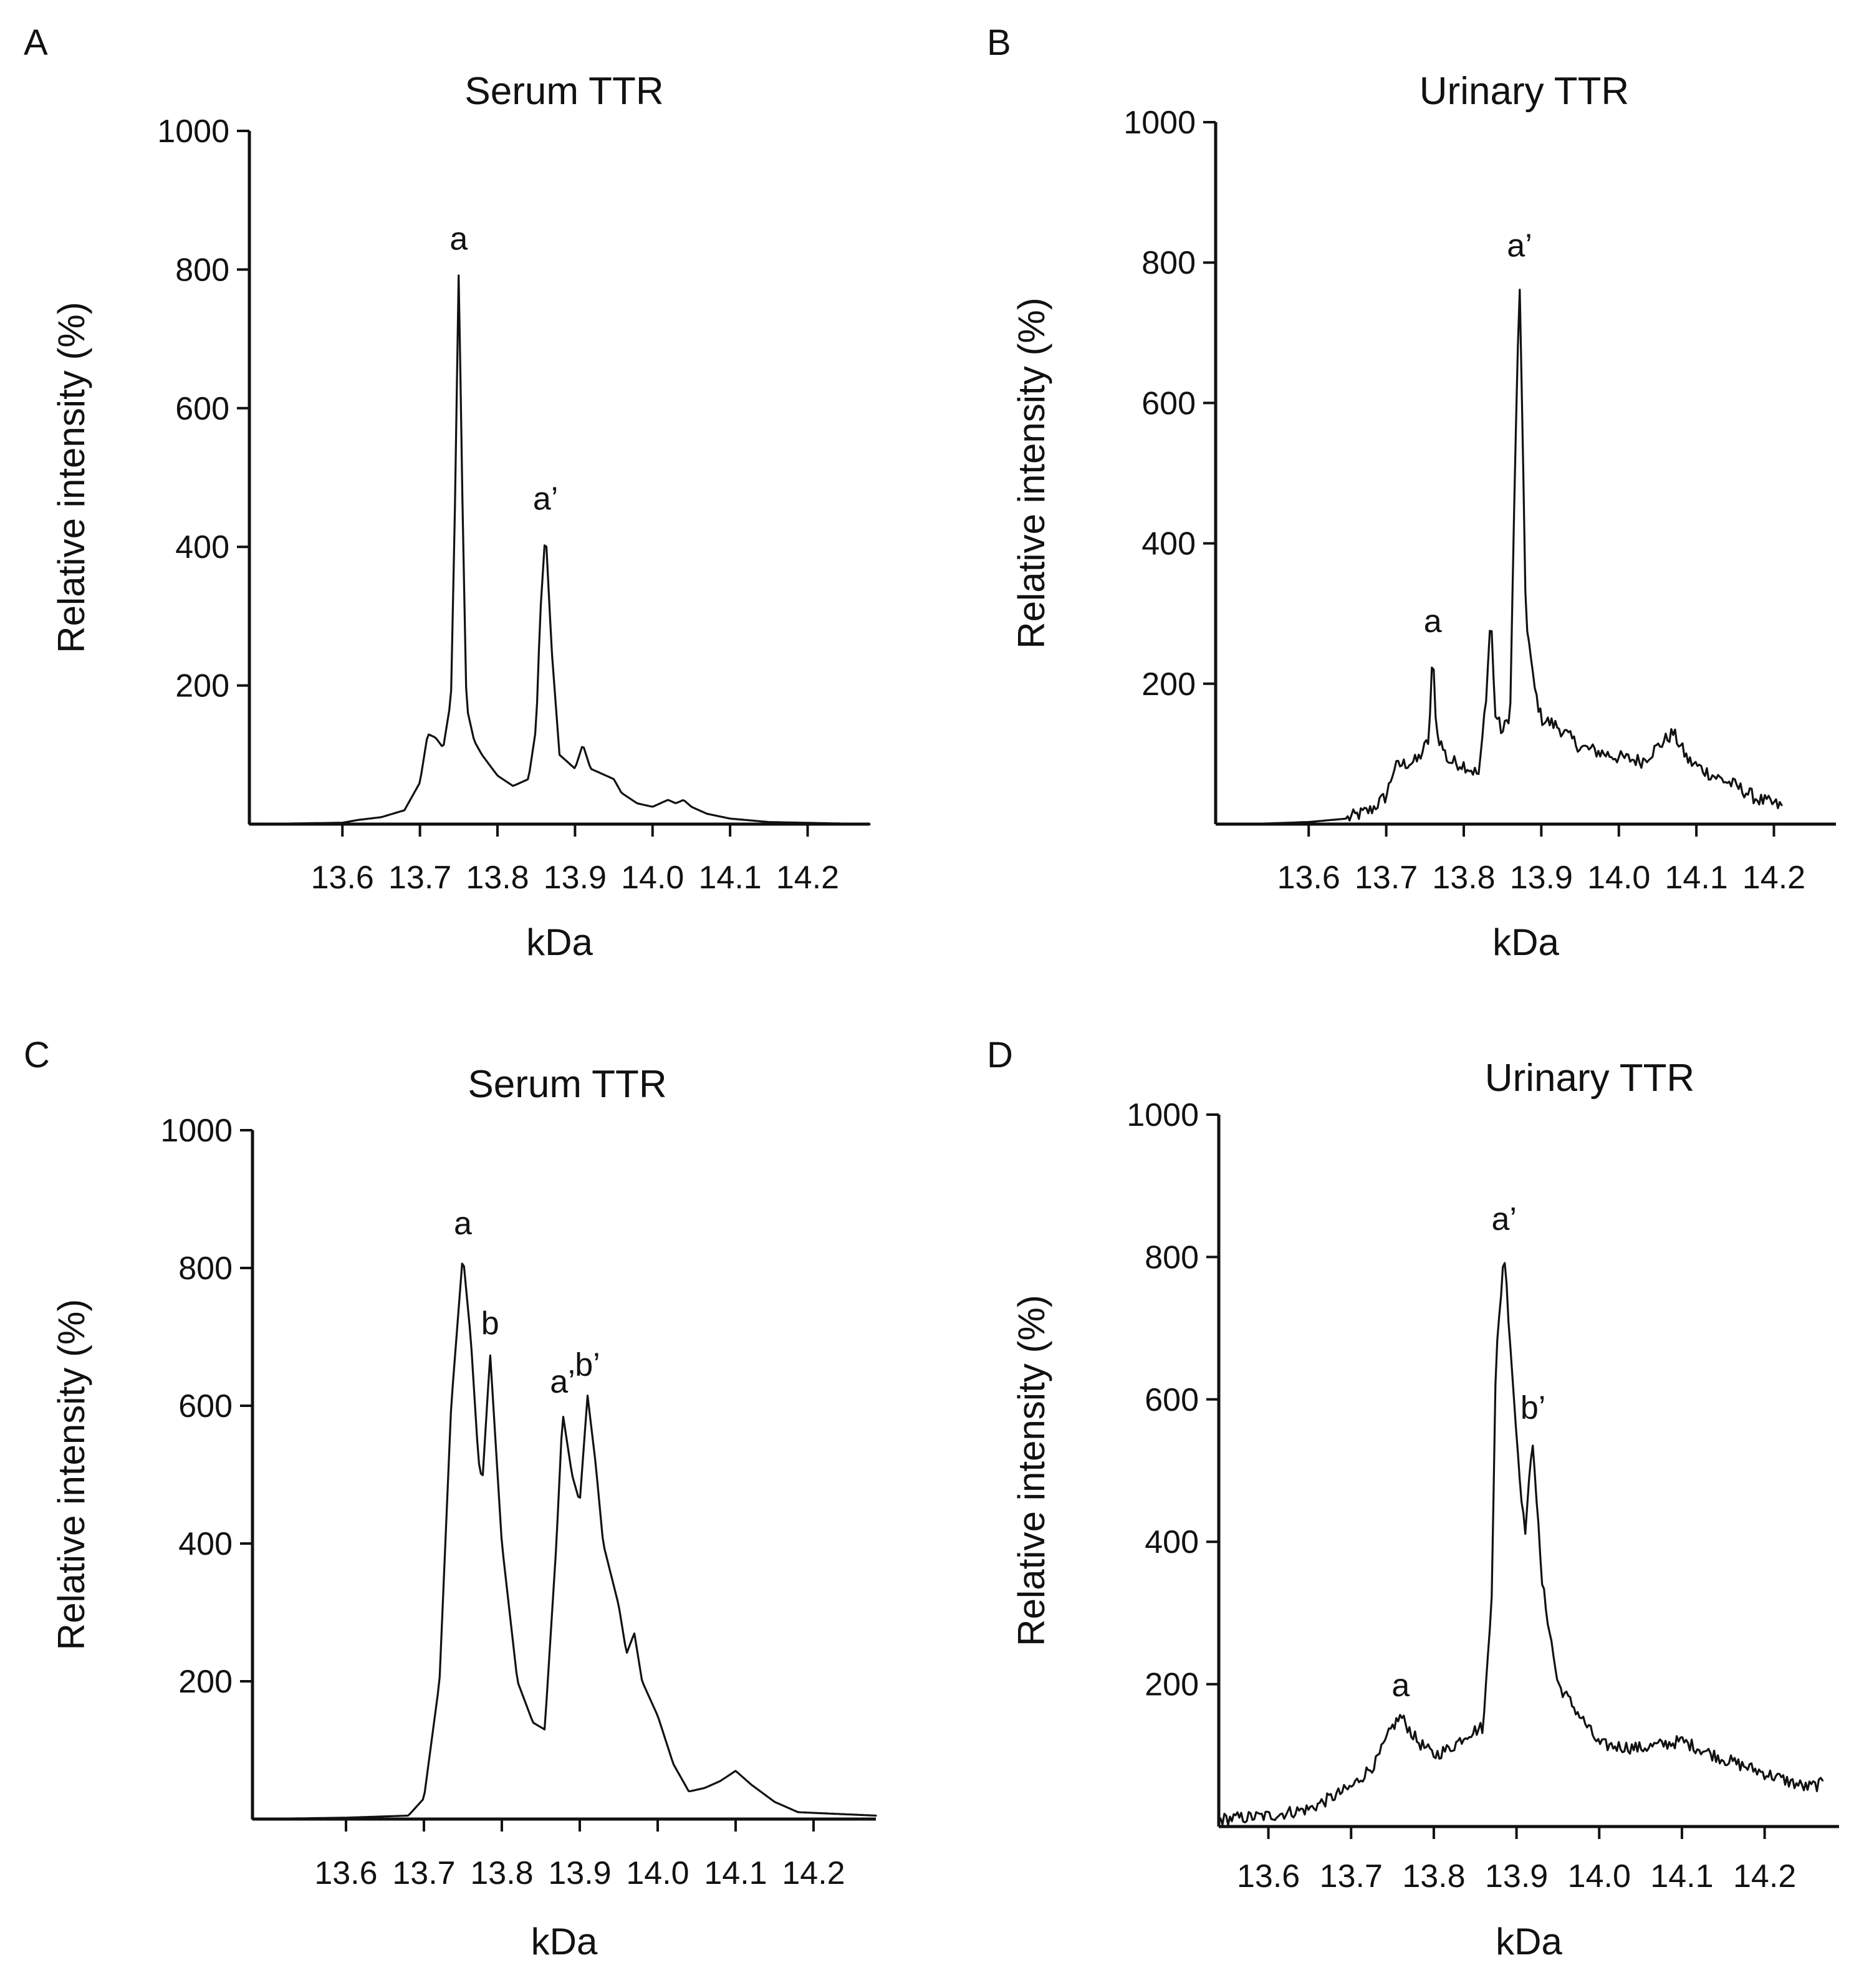 Image resolution: width=1864 pixels, height=1988 pixels. What do you see at coordinates (36, 42) in the screenshot?
I see `panel-letter: A` at bounding box center [36, 42].